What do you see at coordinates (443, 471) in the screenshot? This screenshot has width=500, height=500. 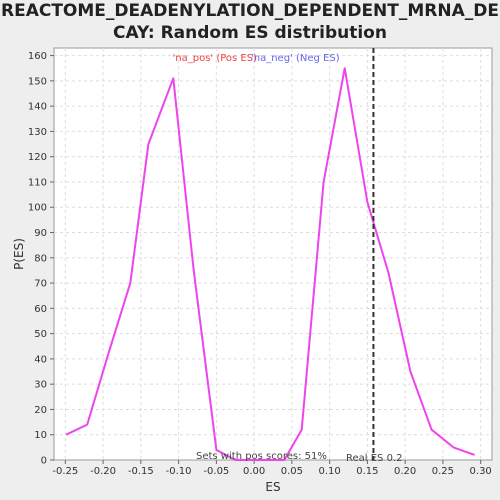 I see `x-tick-label: 0.25` at bounding box center [443, 471].